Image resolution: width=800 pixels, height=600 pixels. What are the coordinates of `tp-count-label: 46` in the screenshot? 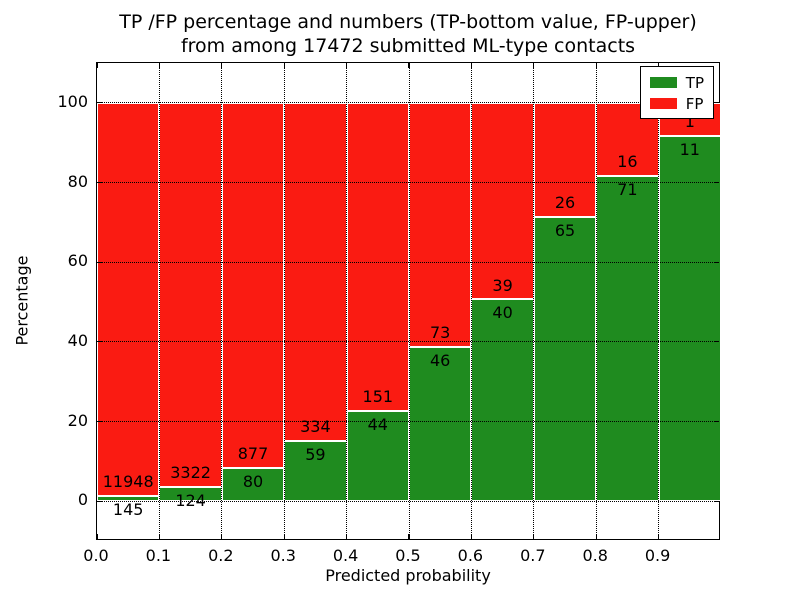 It's located at (440, 361).